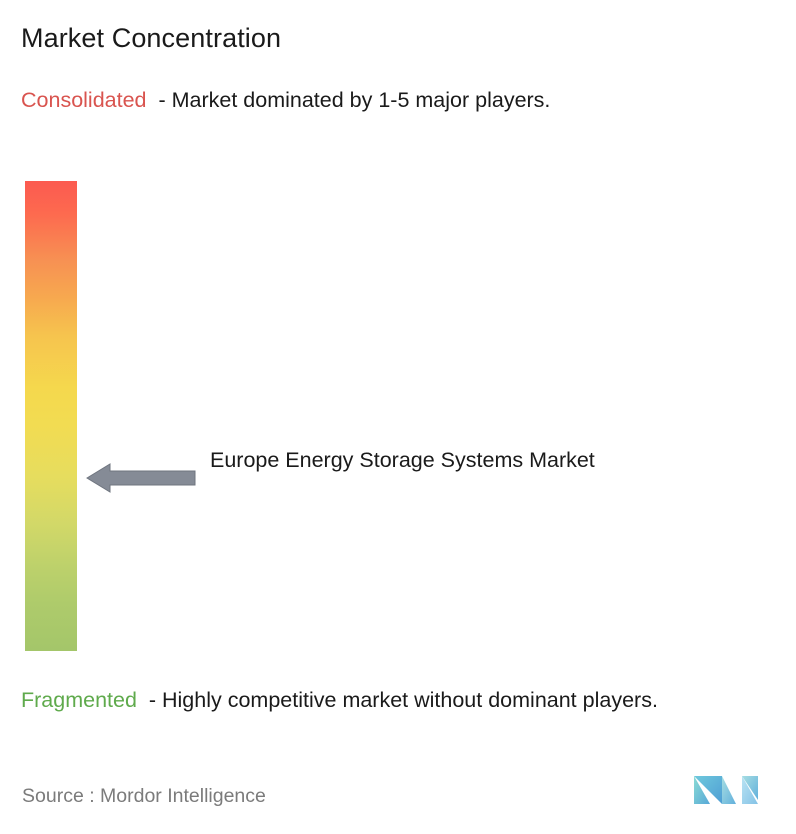  Describe the element at coordinates (153, 100) in the screenshot. I see `legend-spacer-top` at that location.